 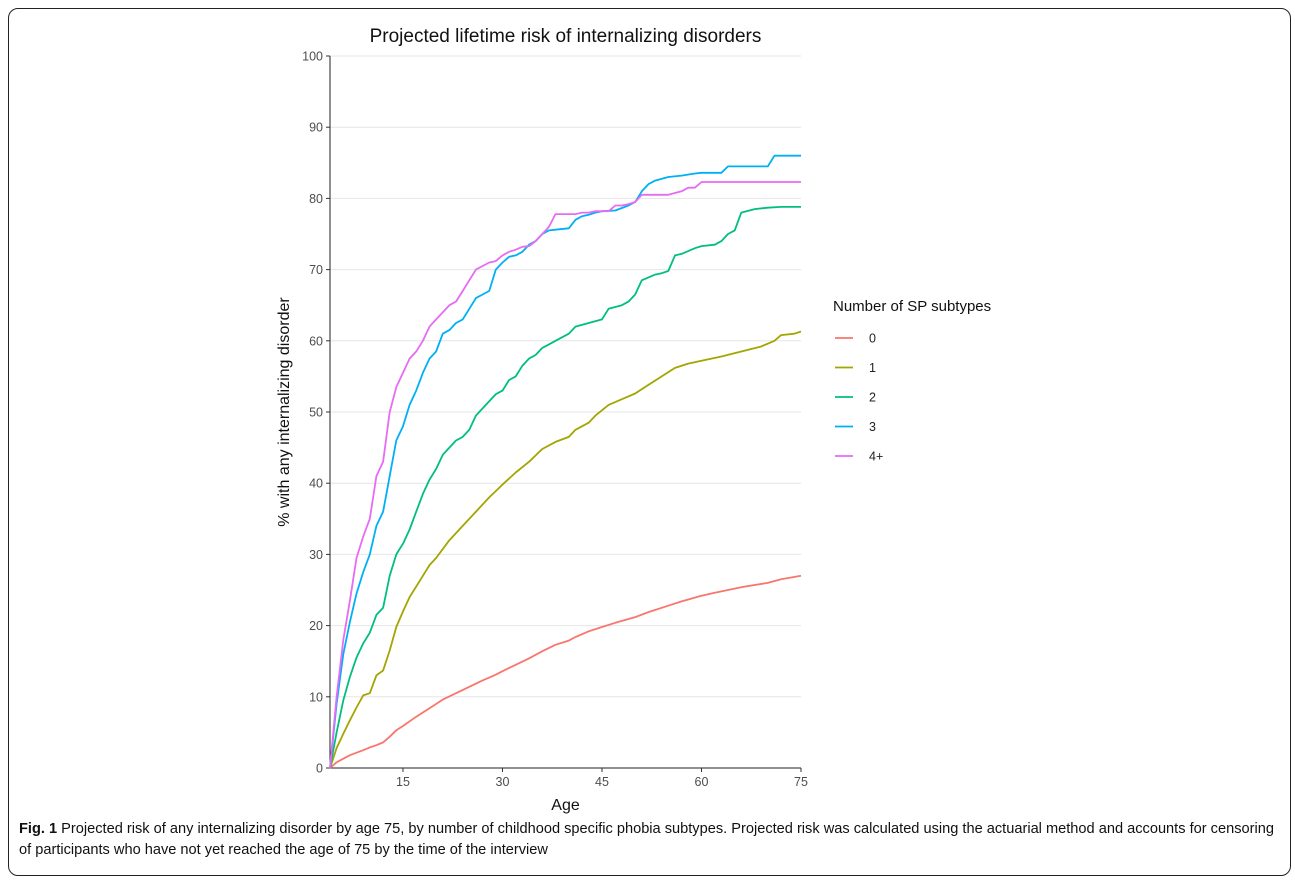 What do you see at coordinates (872, 427) in the screenshot?
I see `legend-label: 3` at bounding box center [872, 427].